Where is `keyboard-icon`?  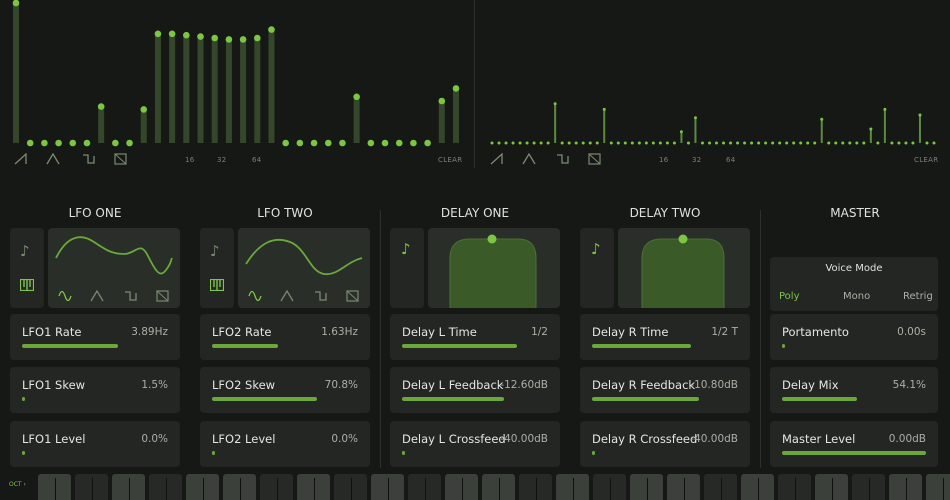
keyboard-icon is located at coordinates (27, 285).